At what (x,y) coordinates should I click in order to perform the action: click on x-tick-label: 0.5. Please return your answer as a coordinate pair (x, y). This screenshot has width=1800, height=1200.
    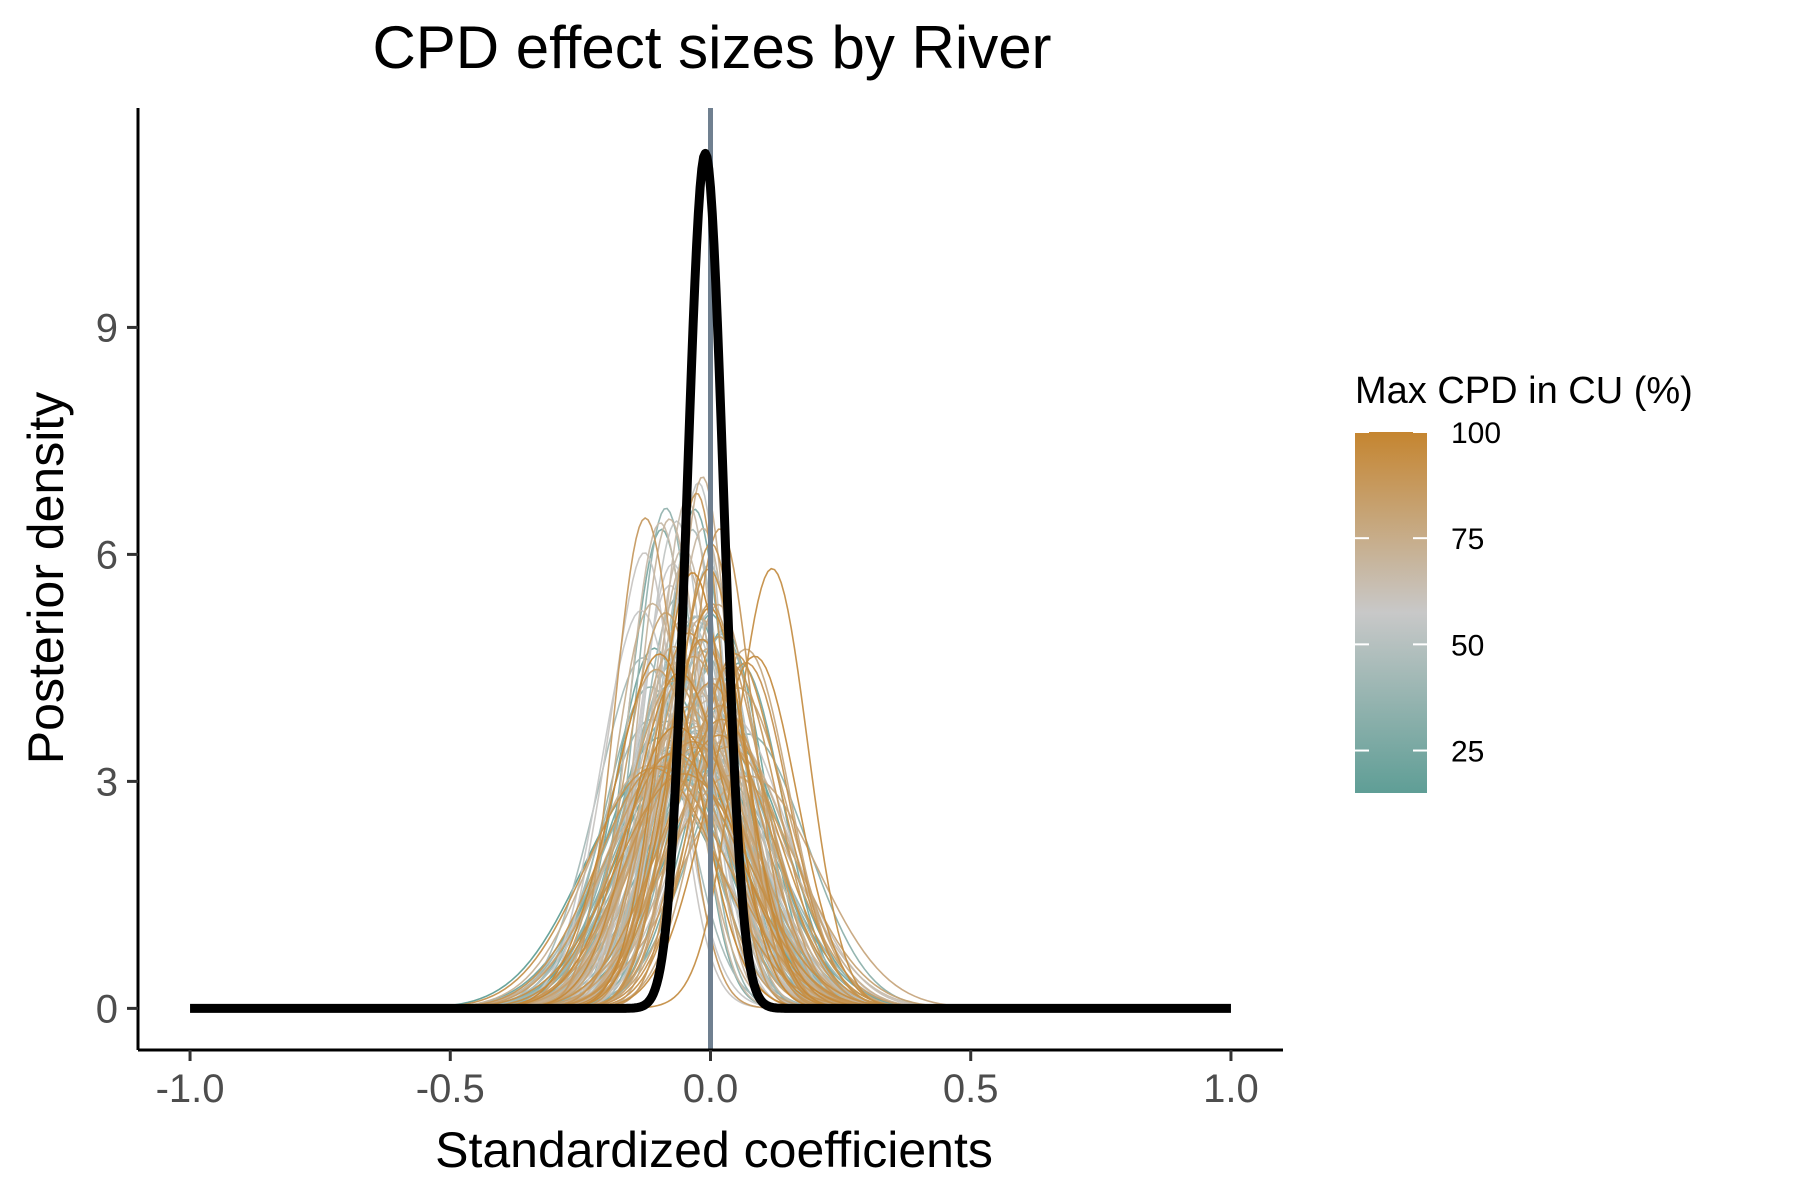
    Looking at the image, I should click on (971, 1089).